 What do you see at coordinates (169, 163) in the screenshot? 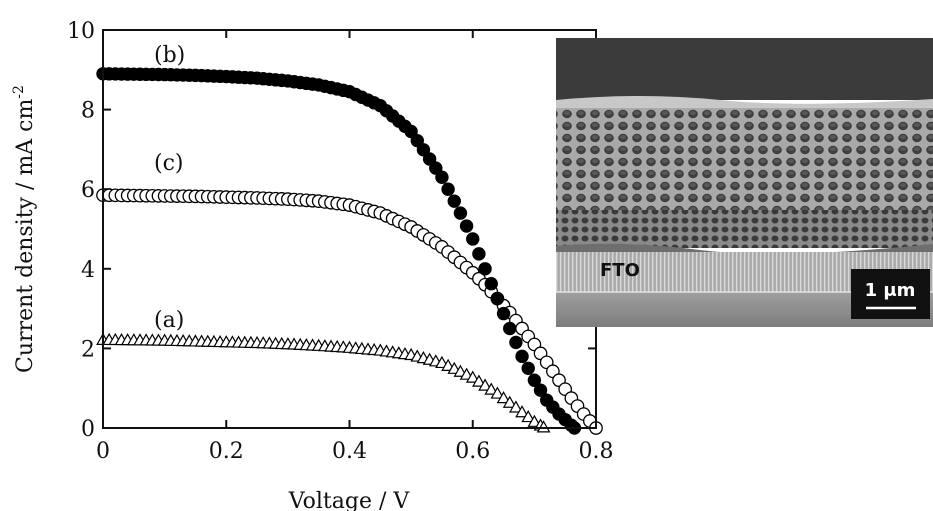
I see `series-label-c: (c)` at bounding box center [169, 163].